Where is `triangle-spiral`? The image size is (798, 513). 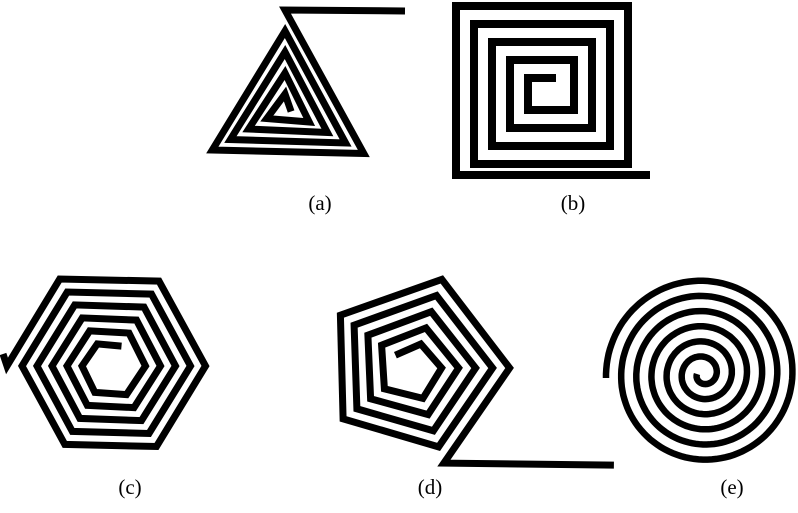 triangle-spiral is located at coordinates (306, 82).